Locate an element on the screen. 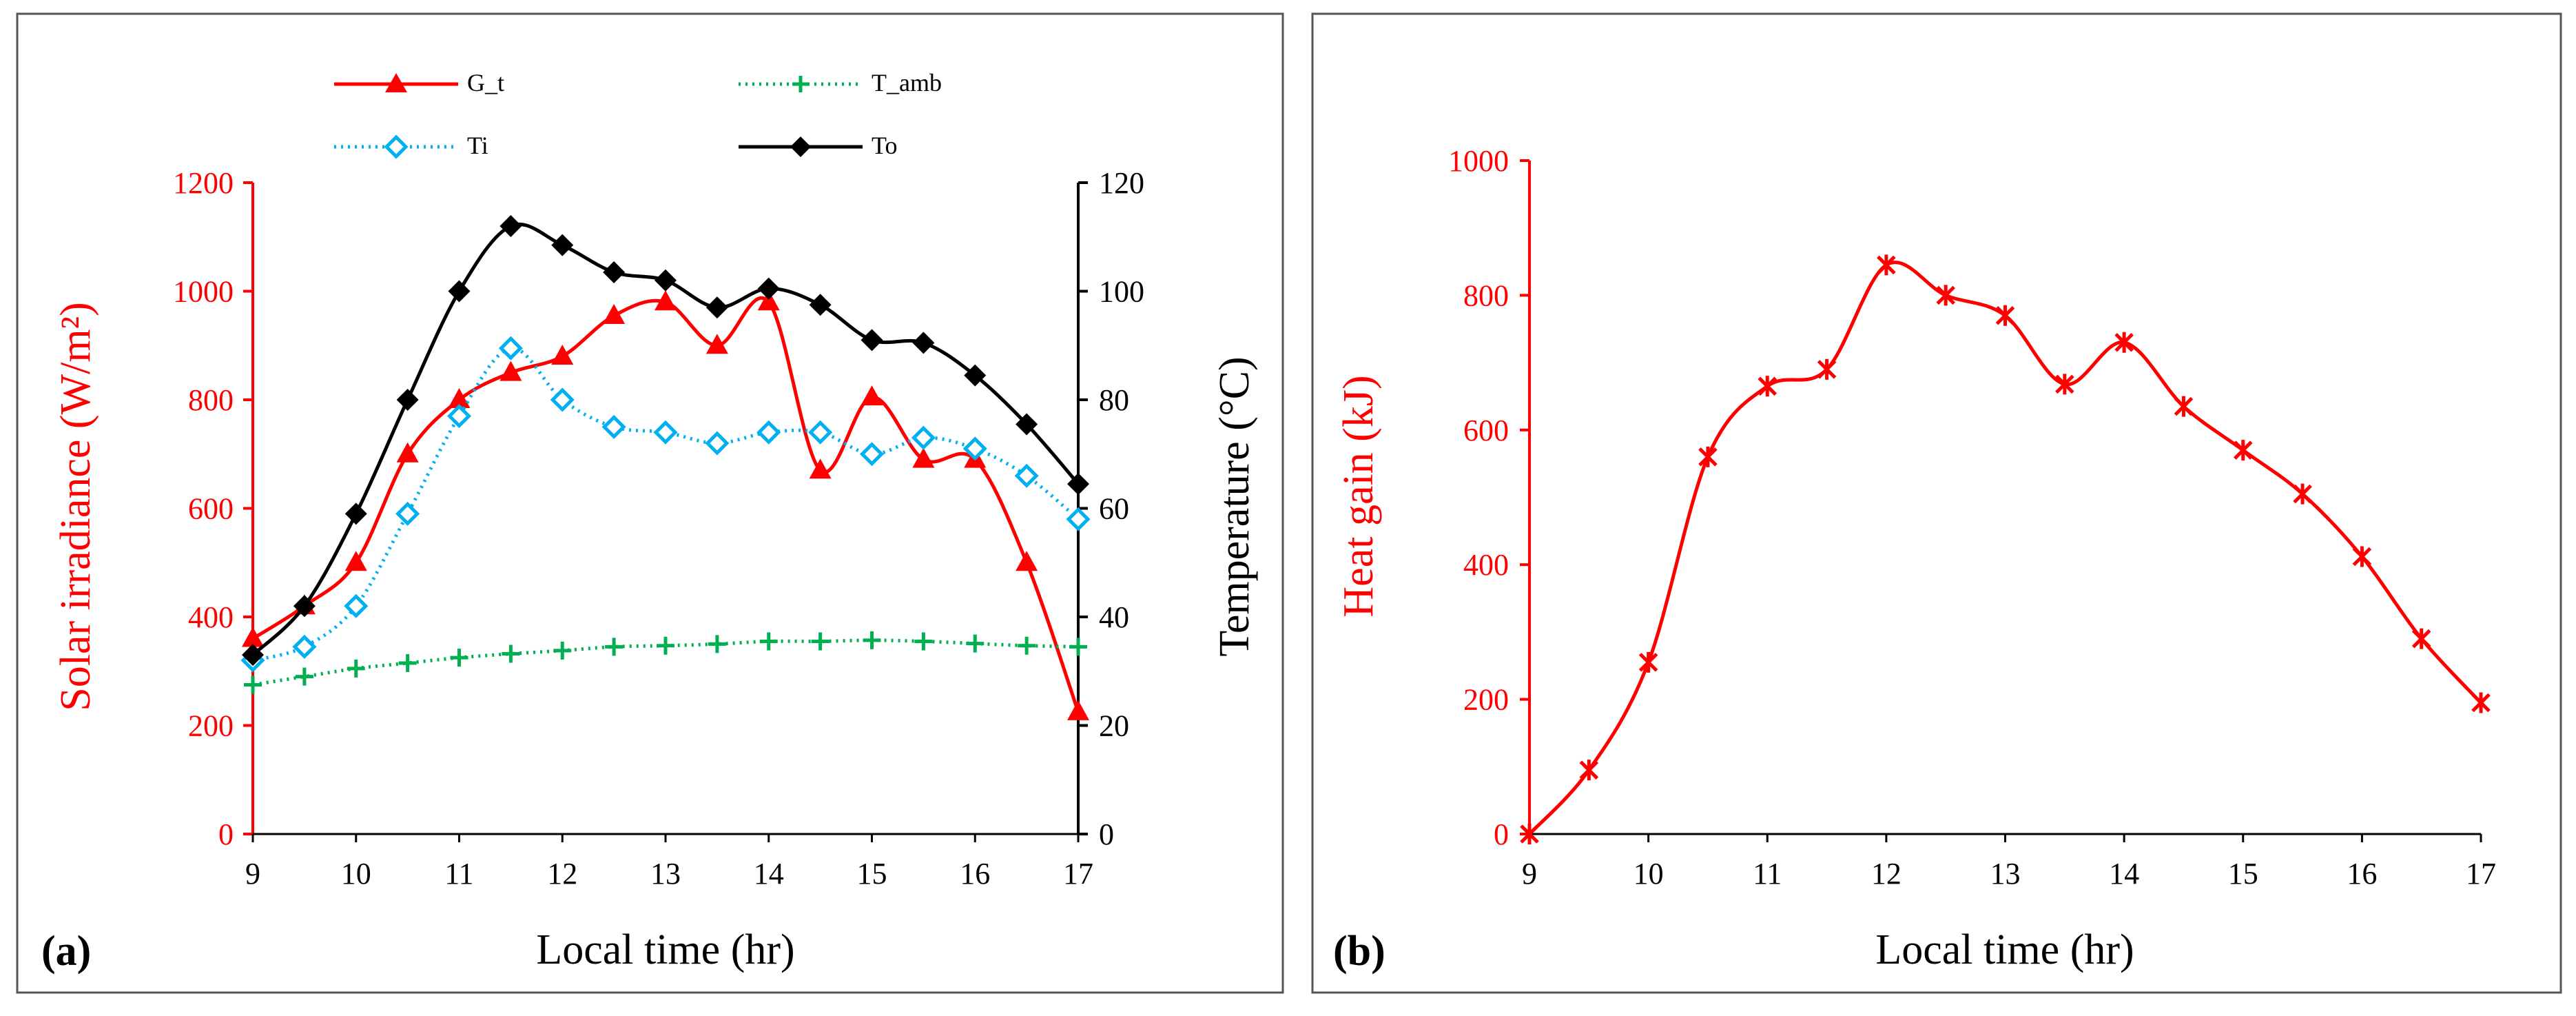 Image resolution: width=2576 pixels, height=1016 pixels. y-tick-label: 800 is located at coordinates (1486, 295).